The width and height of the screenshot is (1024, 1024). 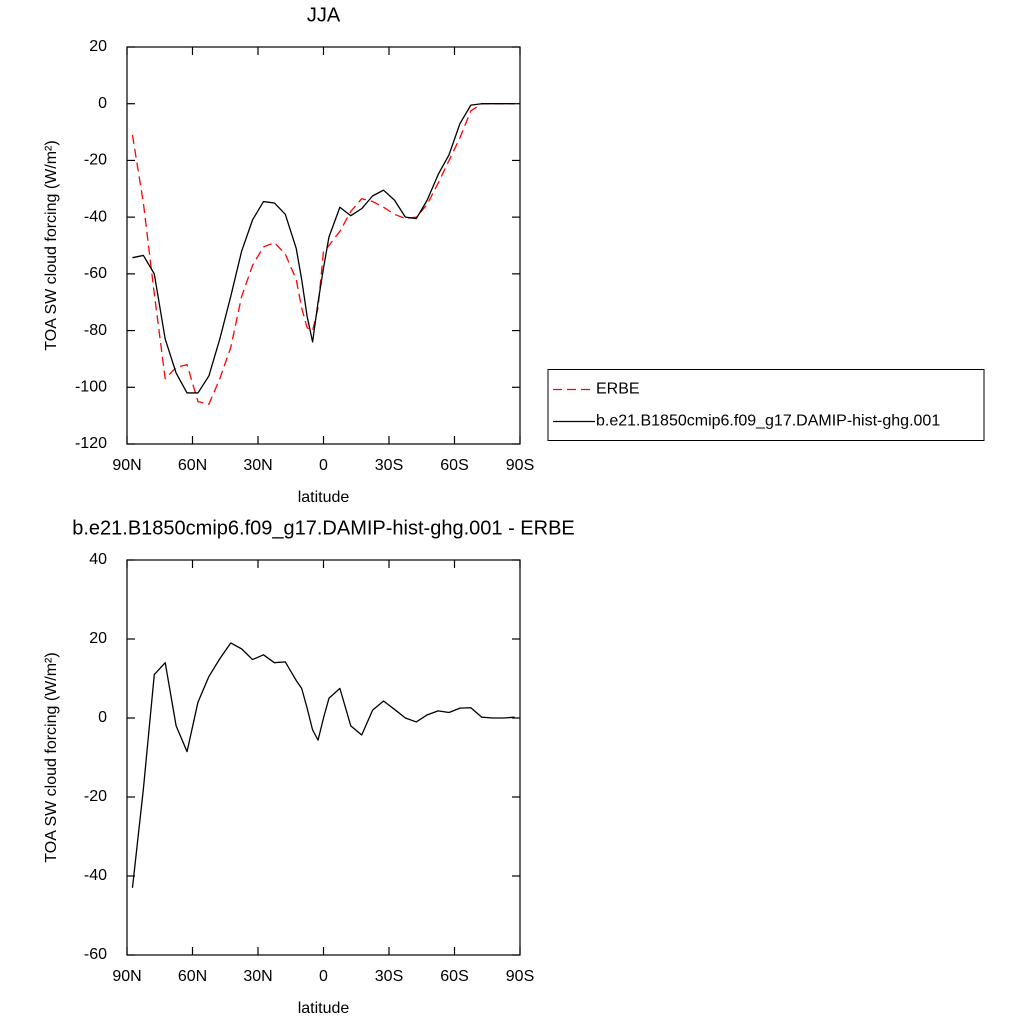 I want to click on legend-box, so click(x=766, y=405).